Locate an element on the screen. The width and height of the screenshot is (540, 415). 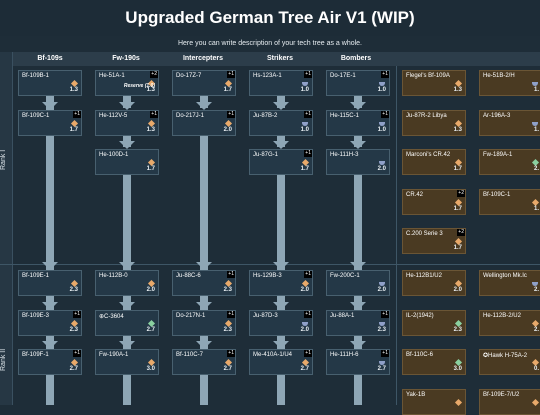
vehicle-card: Do-217N-1 2.3 +1 is located at coordinates (204, 323).